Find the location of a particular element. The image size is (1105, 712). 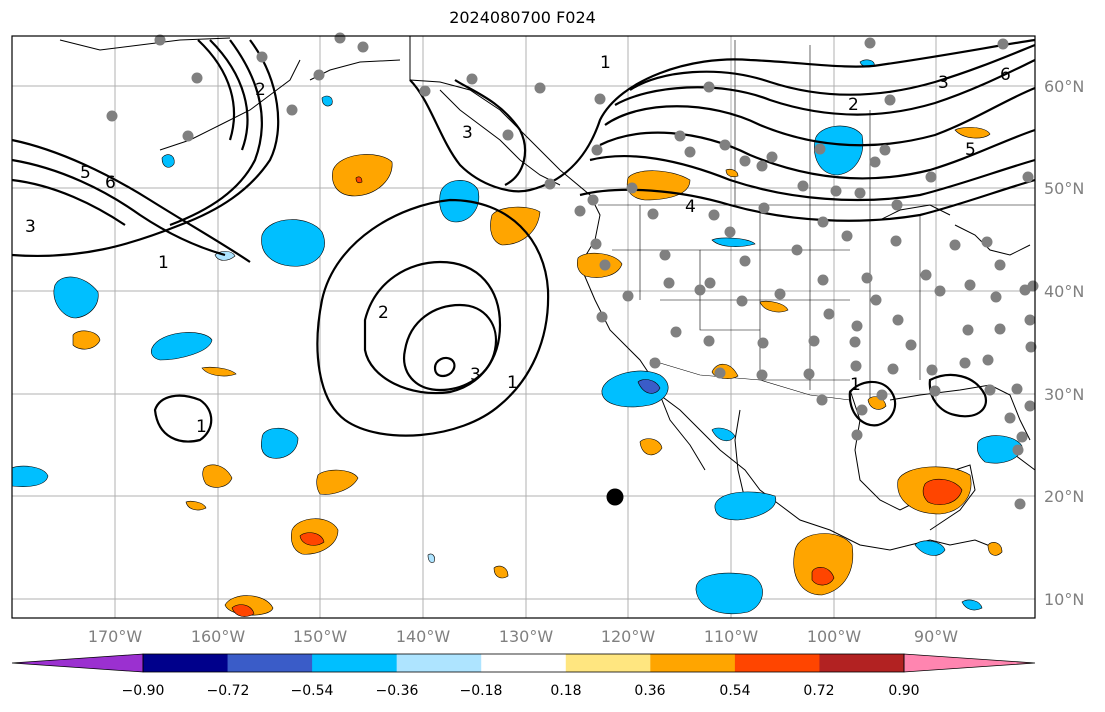

lat-label: 10°N is located at coordinates (1064, 599).